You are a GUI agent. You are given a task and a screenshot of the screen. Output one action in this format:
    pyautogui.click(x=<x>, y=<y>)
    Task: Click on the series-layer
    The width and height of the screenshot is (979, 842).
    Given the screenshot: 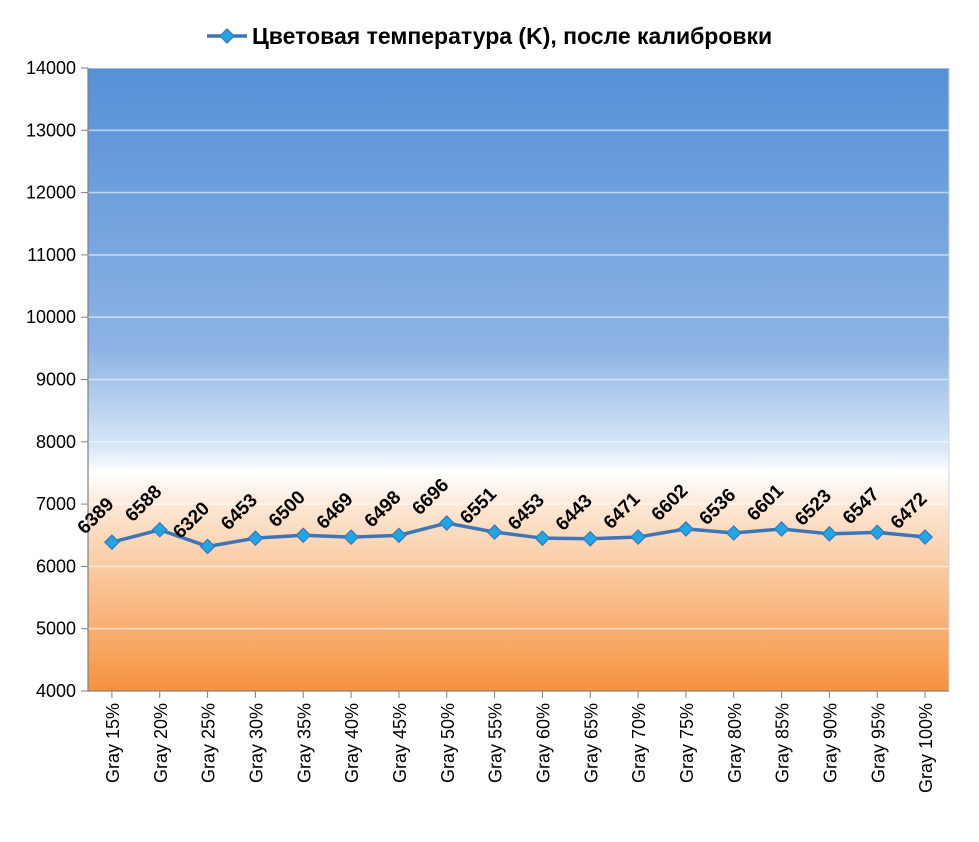 What is the action you would take?
    pyautogui.click(x=518, y=535)
    